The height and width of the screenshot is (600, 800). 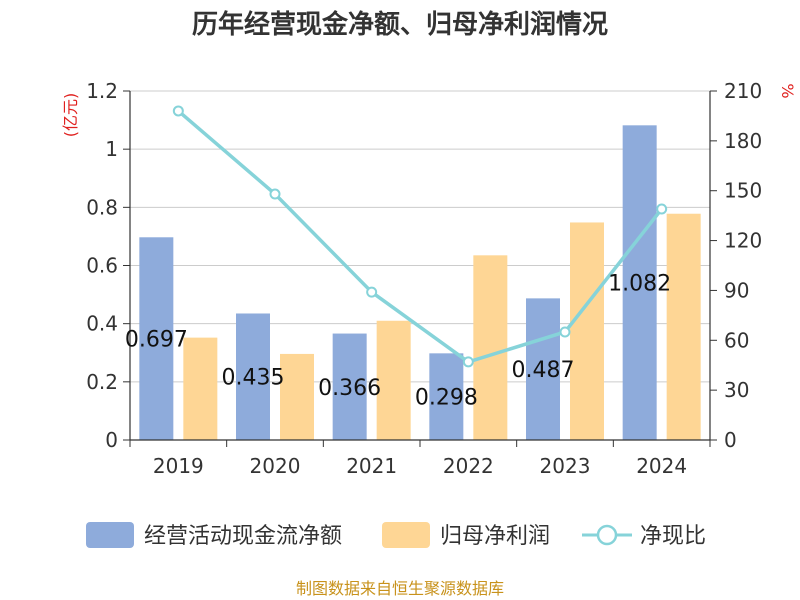 I want to click on y-left-tick-label: 0.6, so click(x=102, y=266).